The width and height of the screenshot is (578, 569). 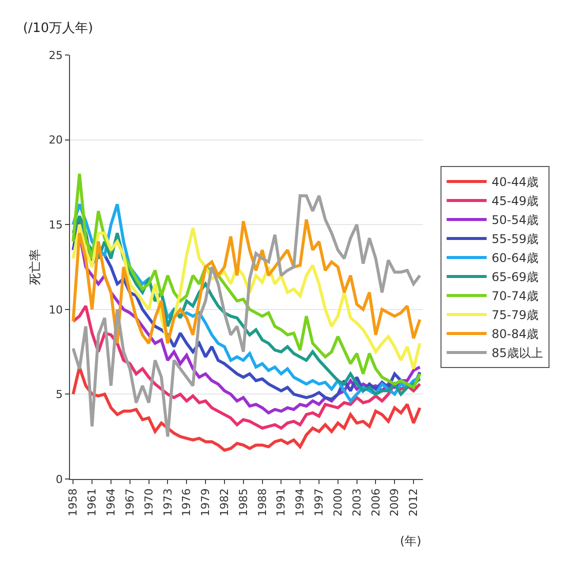 I want to click on y-tick-label: 25, so click(x=55, y=55).